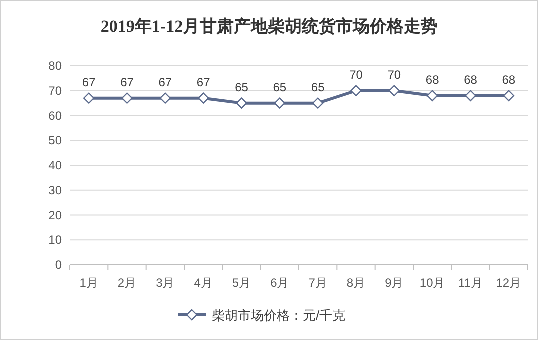 This screenshot has height=341, width=539. What do you see at coordinates (89, 283) in the screenshot?
I see `x-tick-label: 1月` at bounding box center [89, 283].